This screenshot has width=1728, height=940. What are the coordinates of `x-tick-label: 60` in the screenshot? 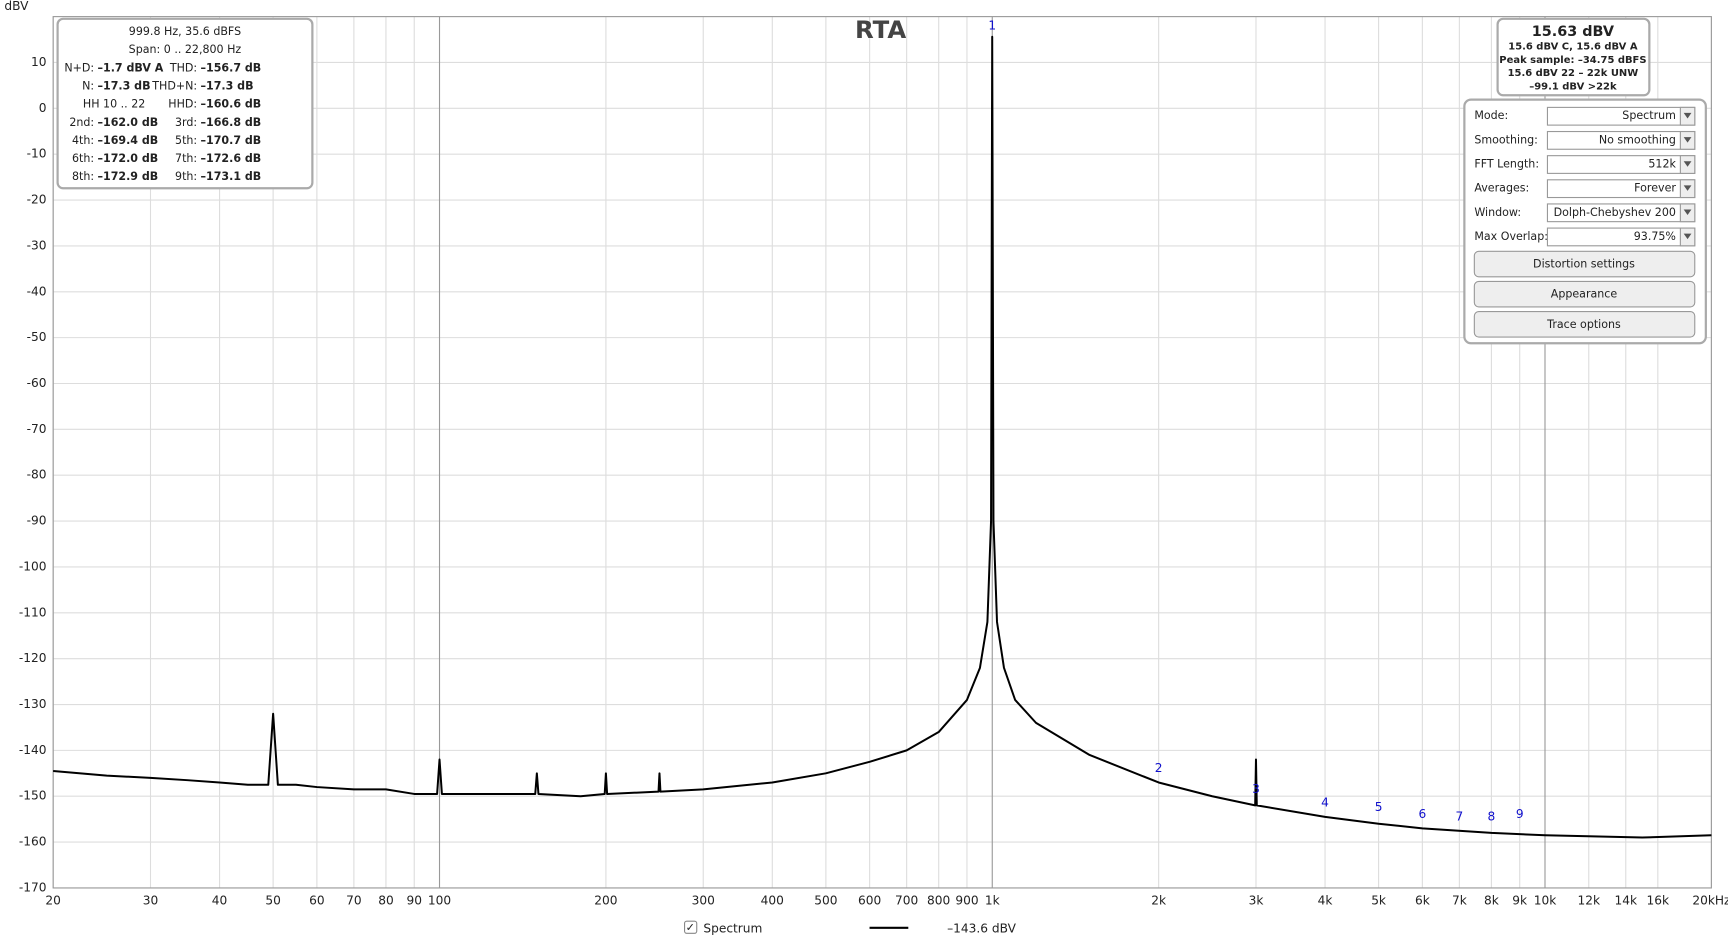 It's located at (317, 901).